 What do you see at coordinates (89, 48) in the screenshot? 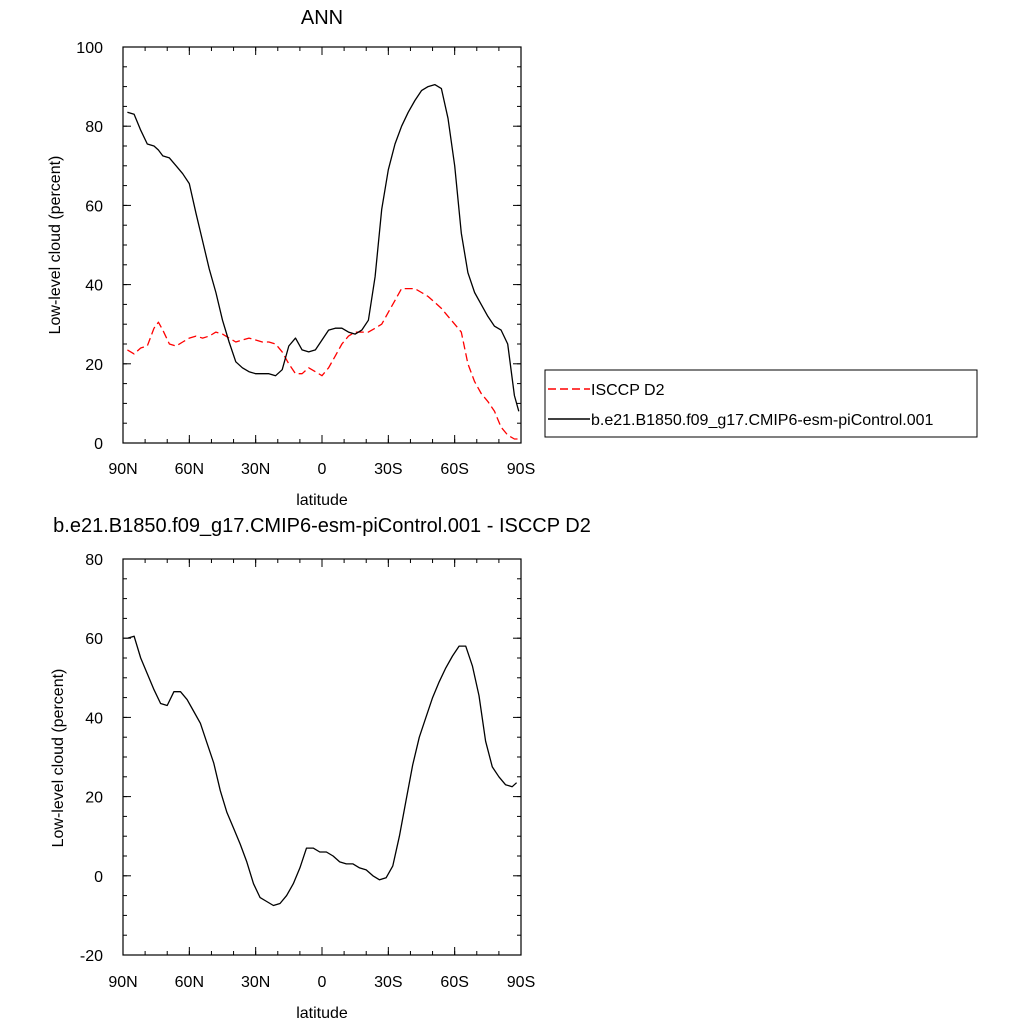
I see `y-tick-label: 100` at bounding box center [89, 48].